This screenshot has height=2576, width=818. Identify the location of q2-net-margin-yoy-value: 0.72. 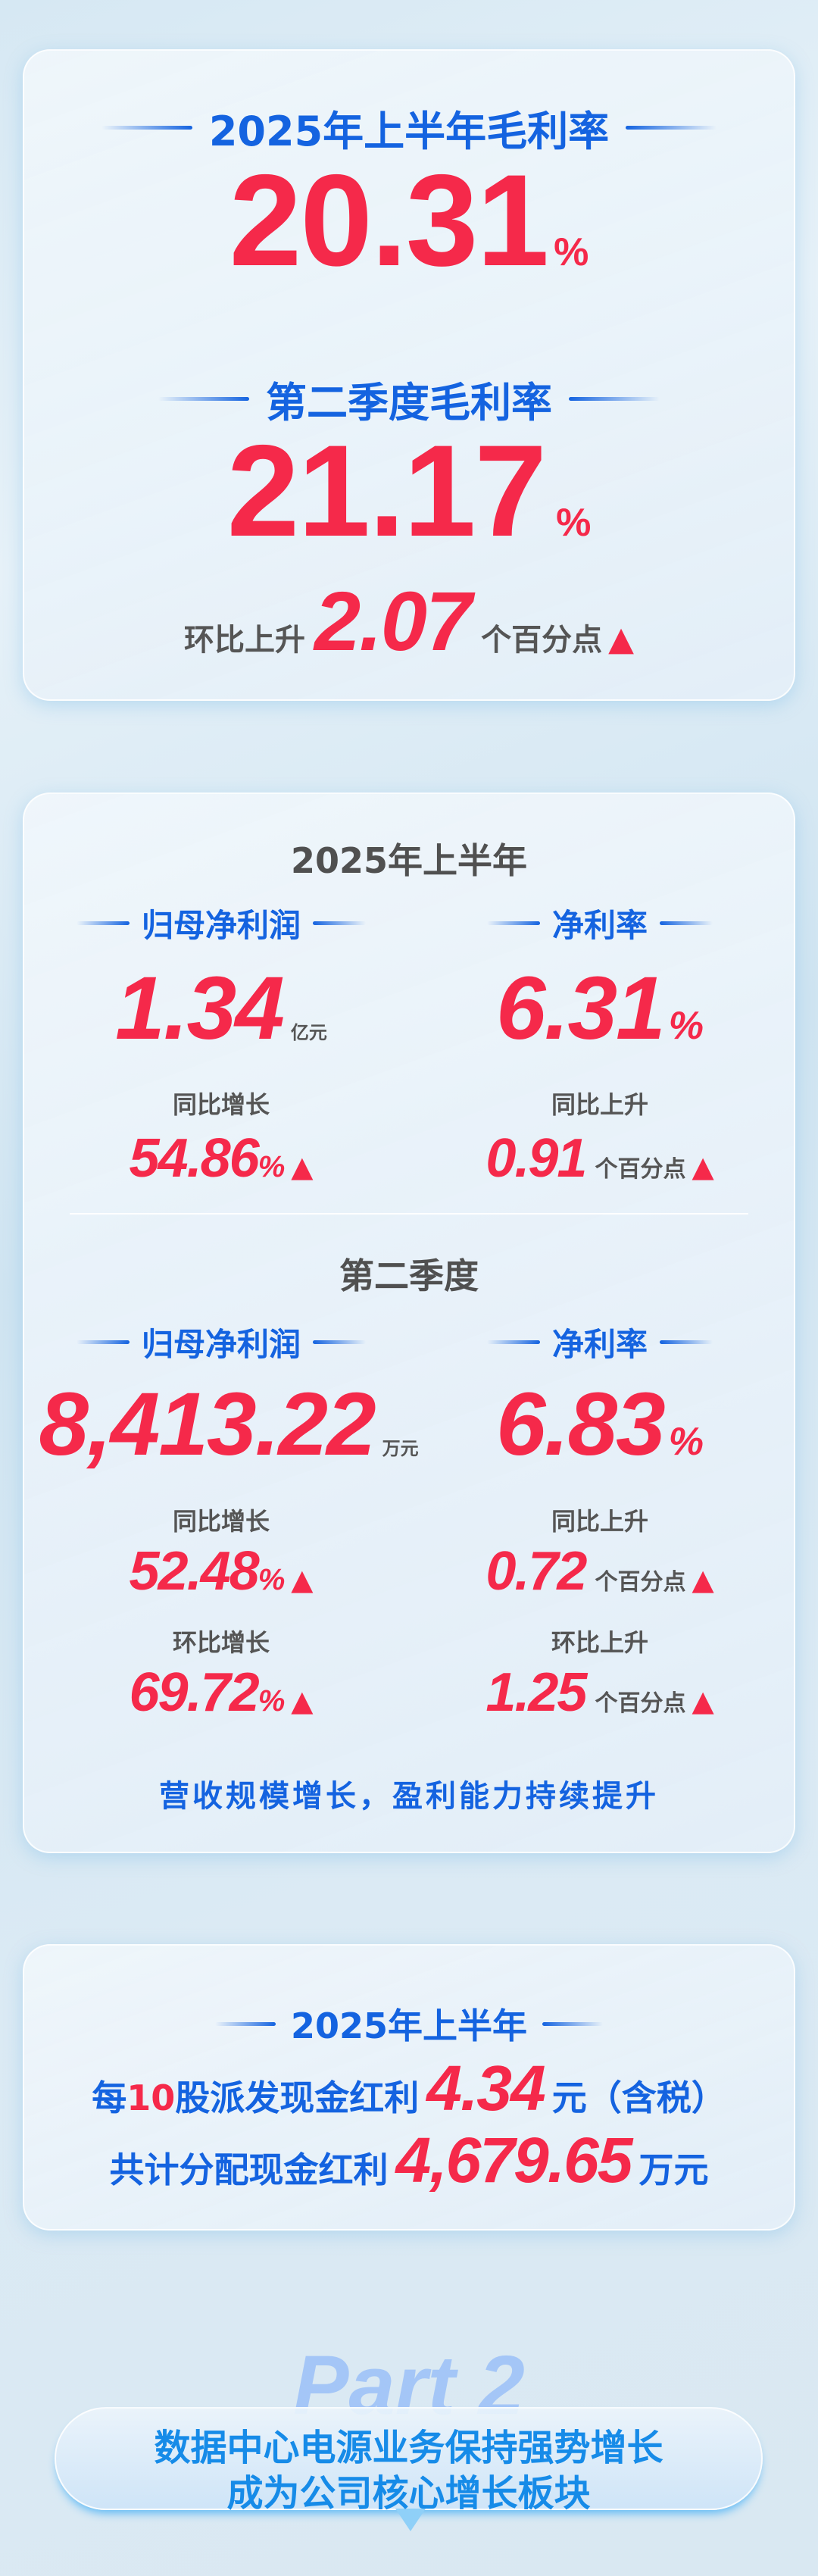
(536, 1571).